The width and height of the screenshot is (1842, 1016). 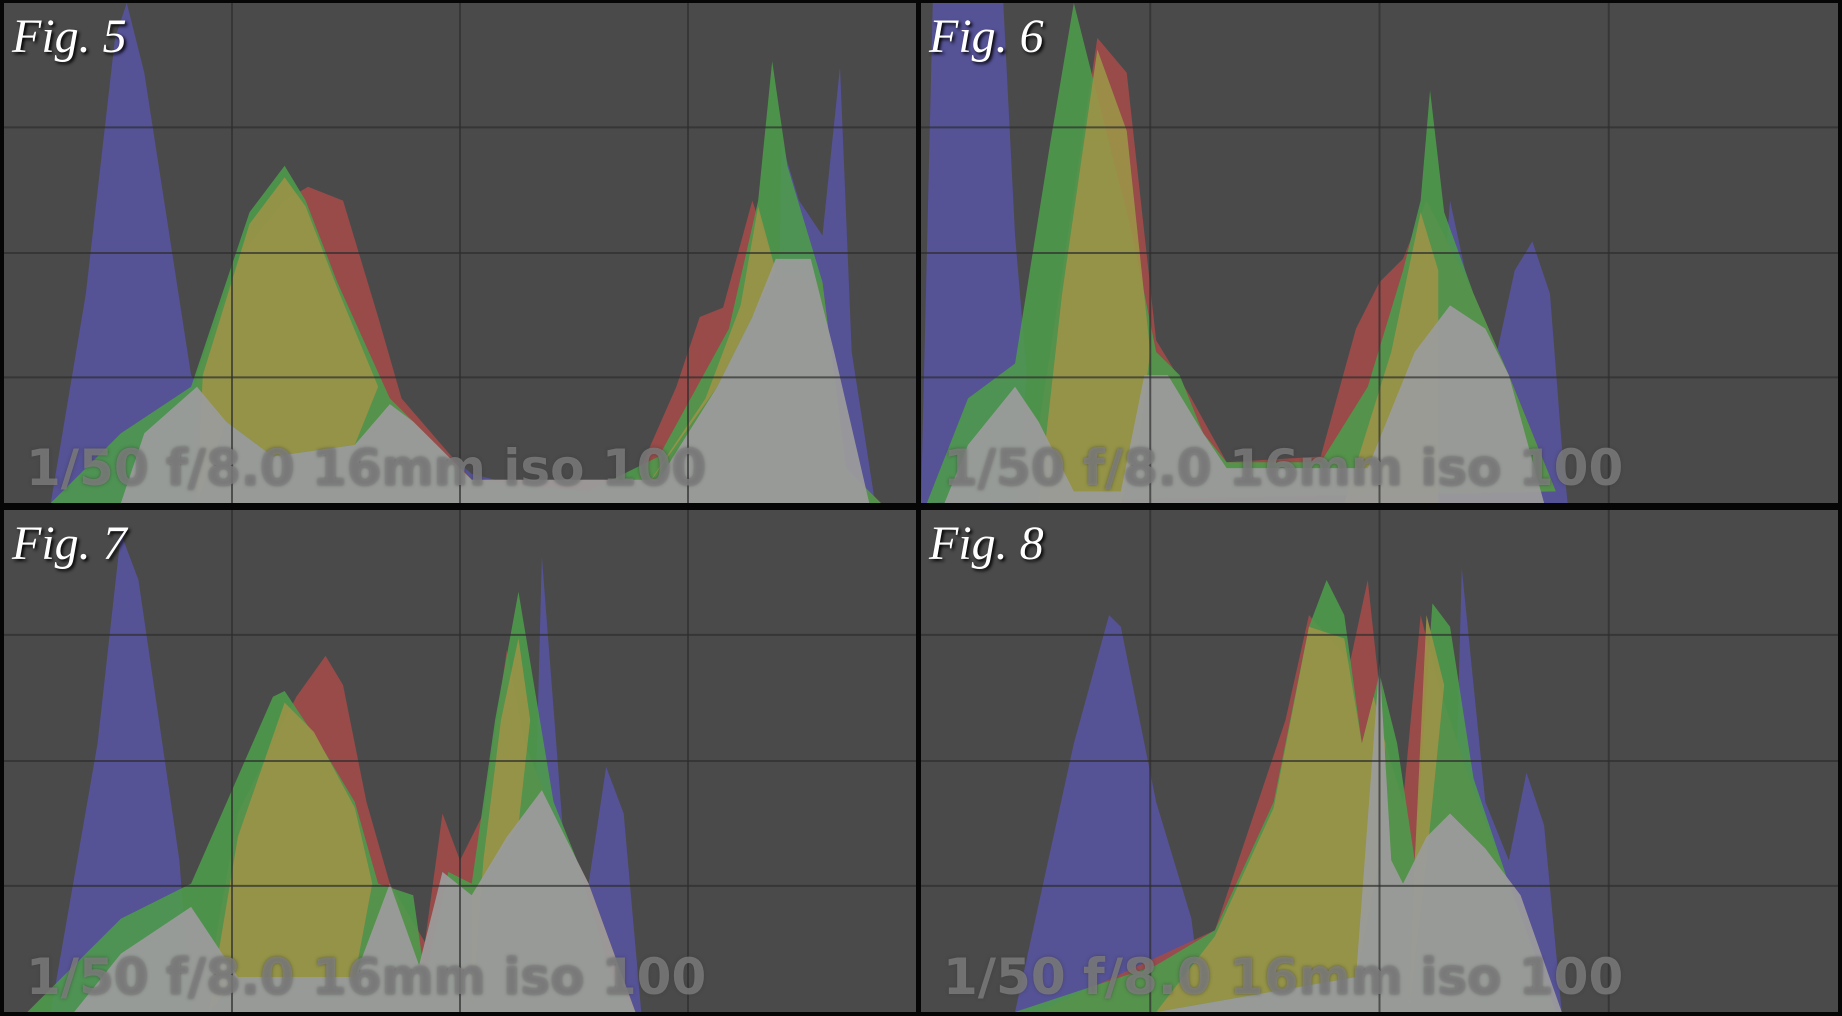 What do you see at coordinates (69, 543) in the screenshot?
I see `figure-label: Fig. 7` at bounding box center [69, 543].